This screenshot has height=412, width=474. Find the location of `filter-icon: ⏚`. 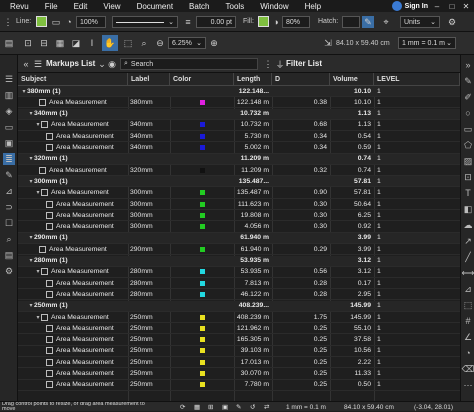

filter-icon: ⏚ is located at coordinates (280, 64).